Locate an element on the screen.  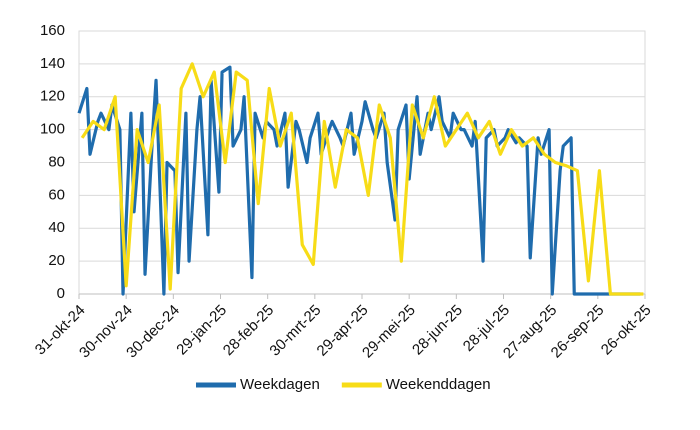
legend-label: Weekenddagen is located at coordinates (438, 384).